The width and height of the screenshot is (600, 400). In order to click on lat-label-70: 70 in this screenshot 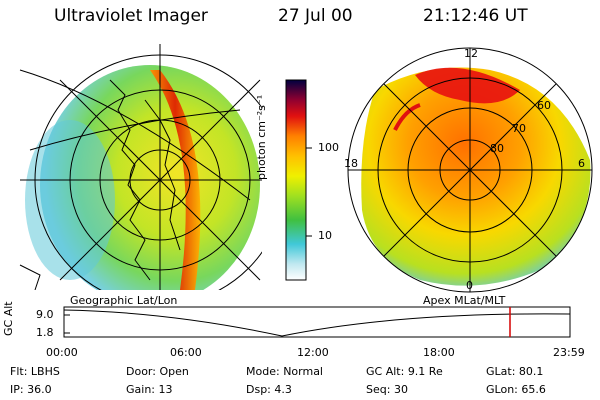, I will do `click(519, 128)`.